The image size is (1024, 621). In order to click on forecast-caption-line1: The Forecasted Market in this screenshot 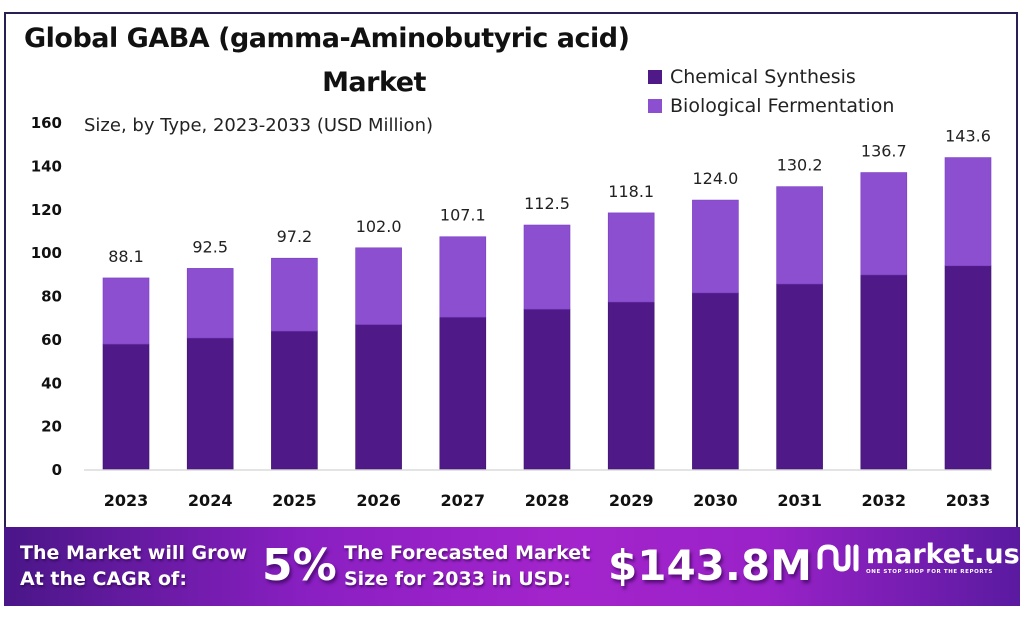, I will do `click(467, 553)`.